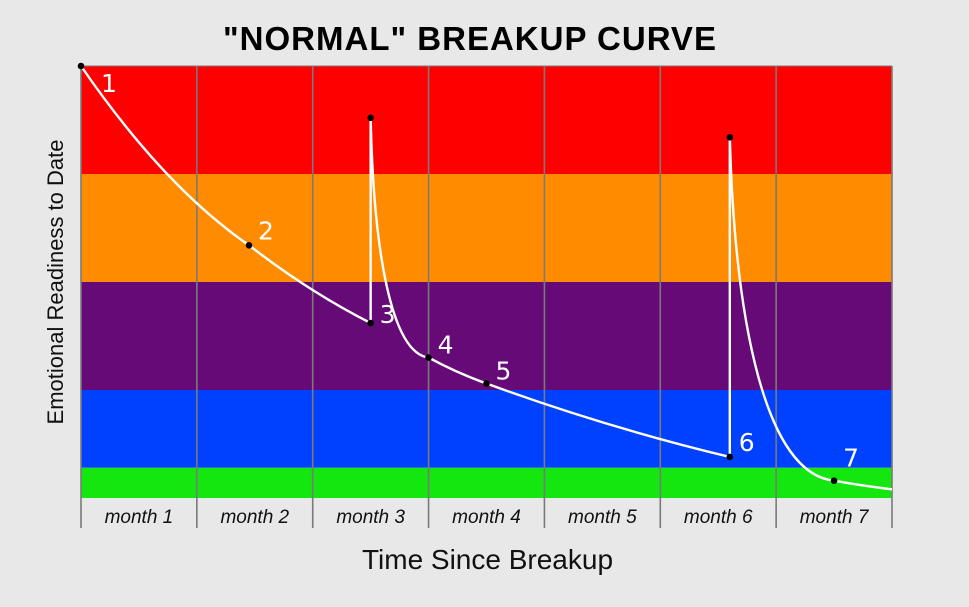  What do you see at coordinates (388, 314) in the screenshot?
I see `point-label: 3` at bounding box center [388, 314].